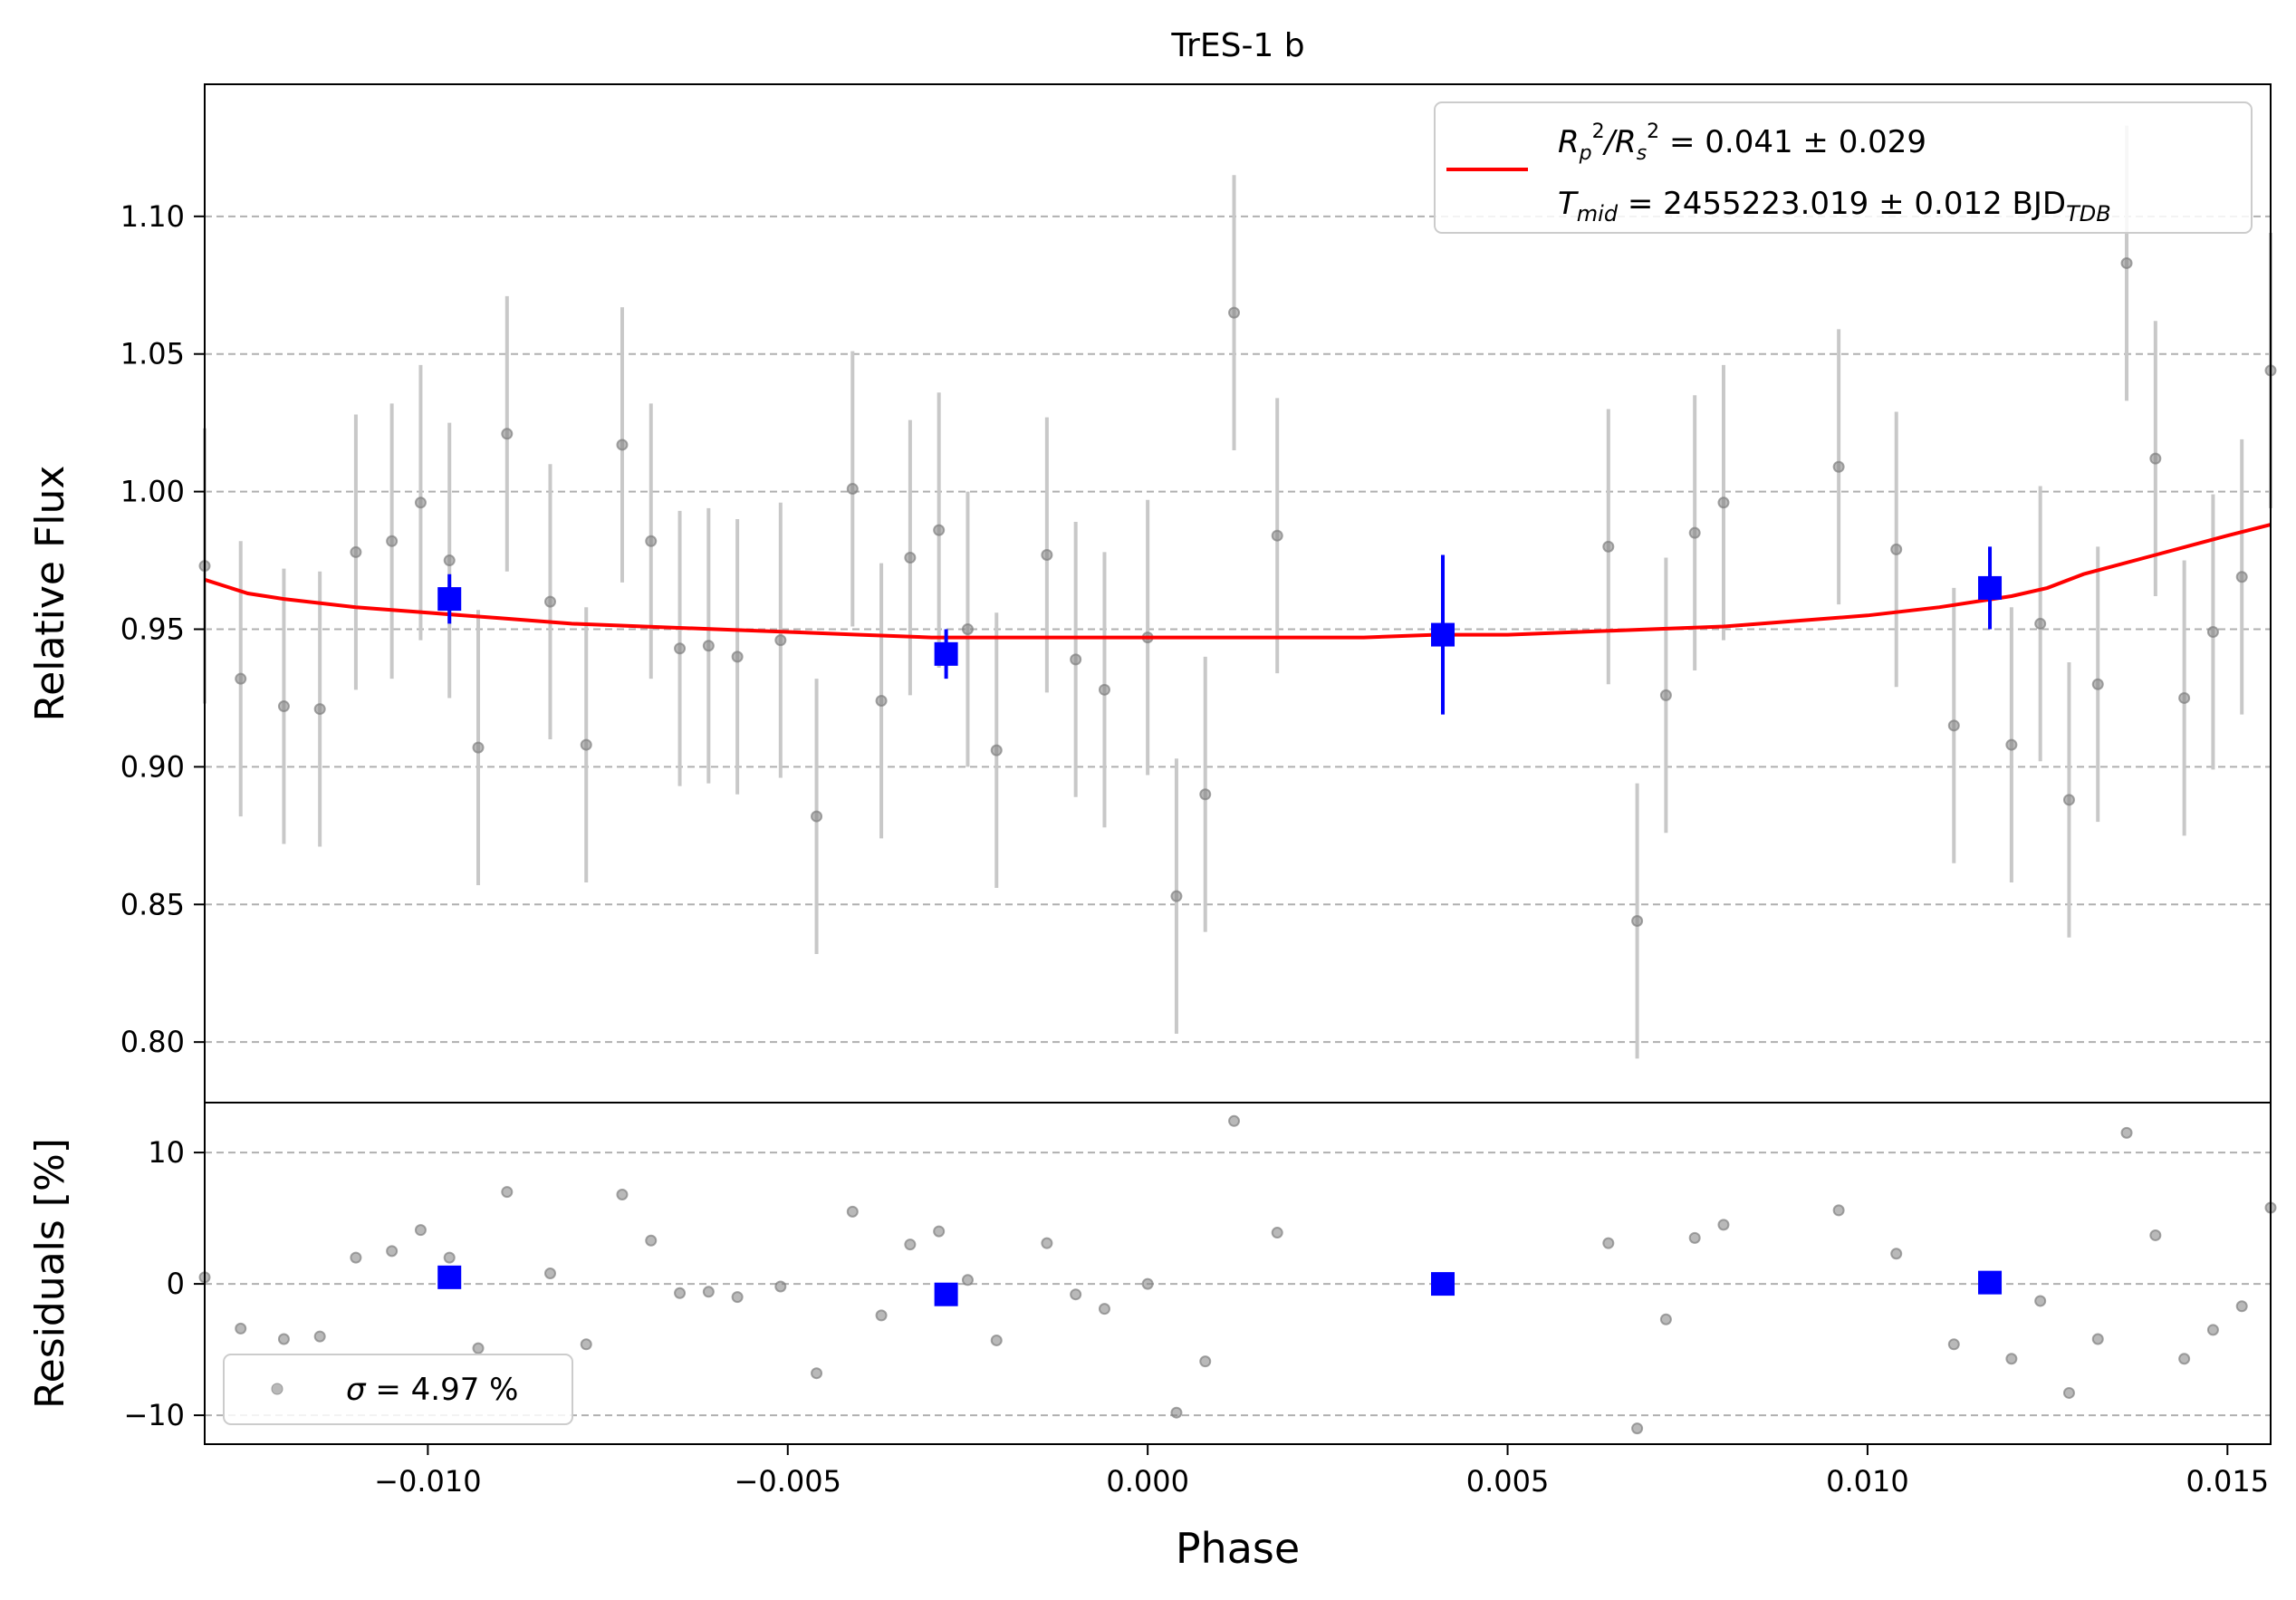 The height and width of the screenshot is (1600, 2296). I want to click on flux-y-ticks: 0.80 0.85 0.90 0.95 1.00 1.05 1.10, so click(162, 629).